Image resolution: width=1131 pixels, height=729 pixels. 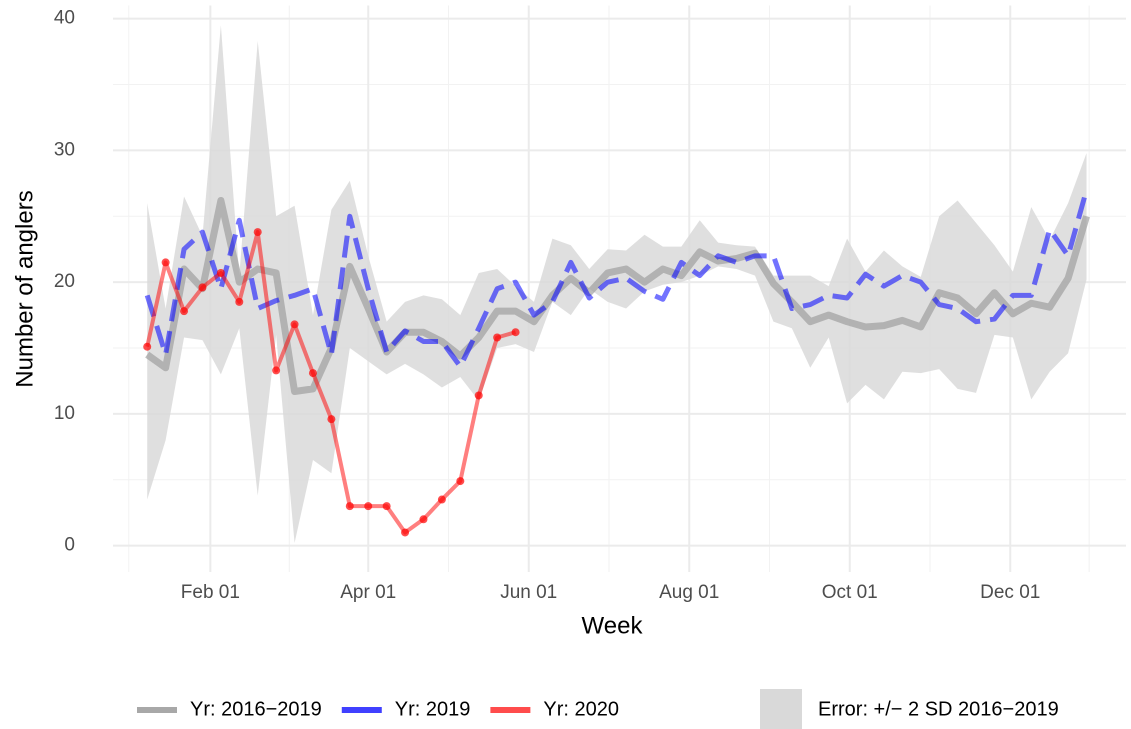 I want to click on x-tick-label: Jun 01, so click(x=528, y=592).